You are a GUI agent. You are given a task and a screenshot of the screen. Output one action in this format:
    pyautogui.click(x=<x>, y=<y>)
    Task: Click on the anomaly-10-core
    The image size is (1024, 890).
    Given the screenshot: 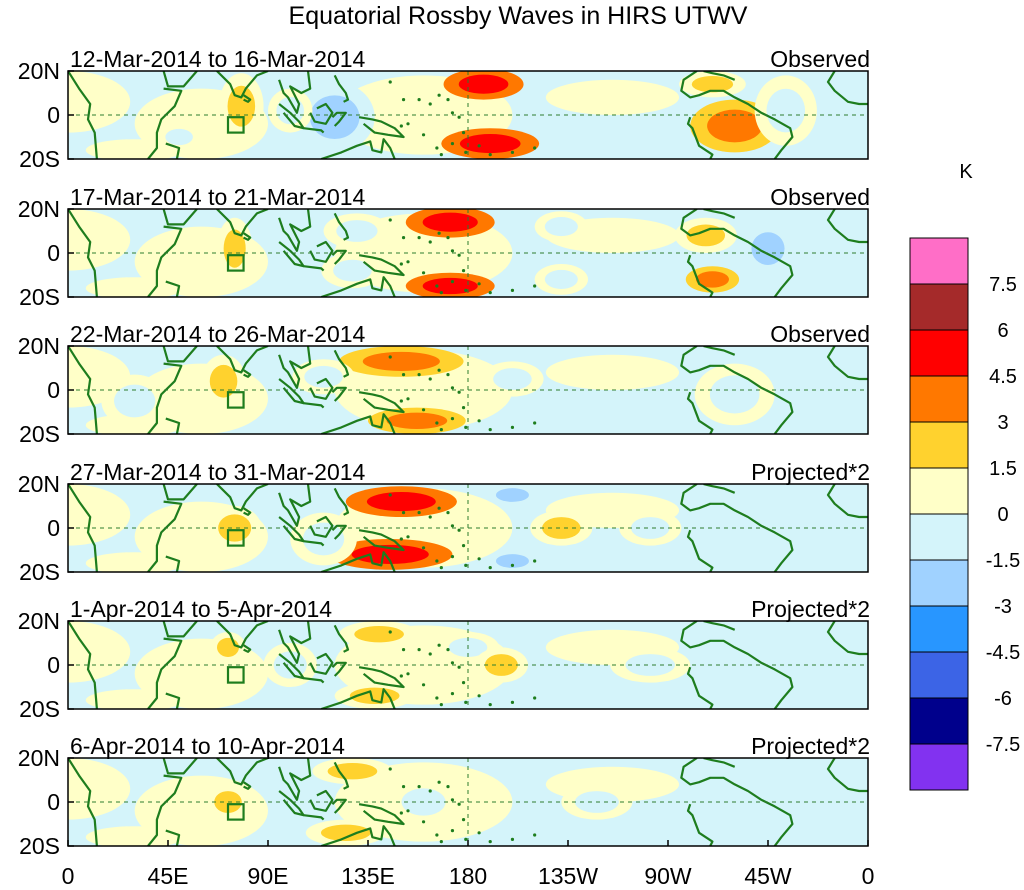 What is the action you would take?
    pyautogui.click(x=234, y=248)
    